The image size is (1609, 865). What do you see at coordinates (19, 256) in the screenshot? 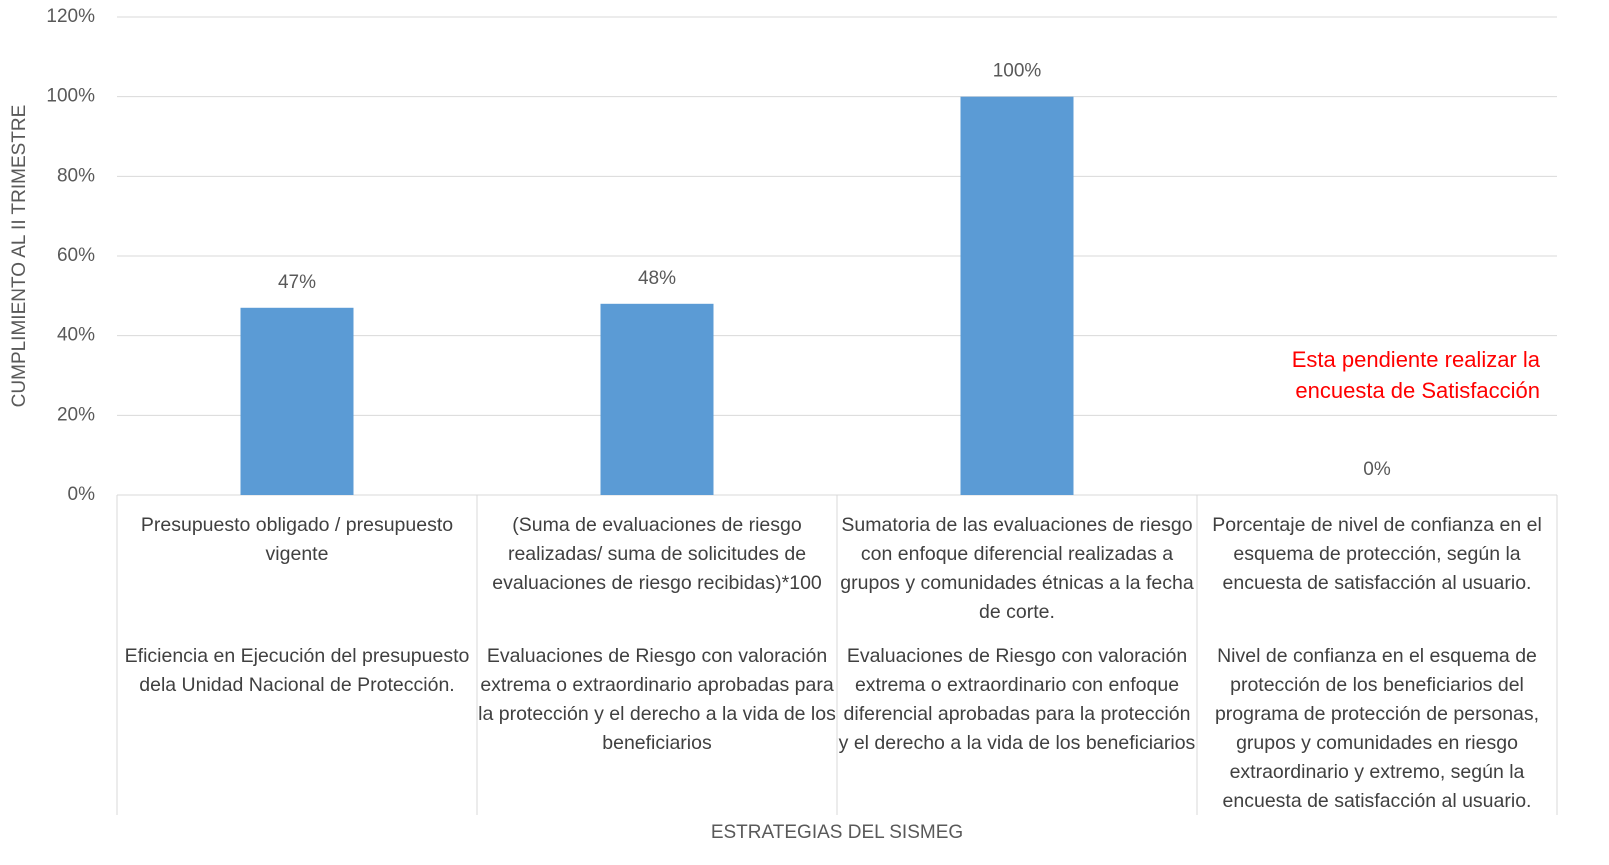
I see `y-axis-label: CUMPLIMIENTO AL II TRIMESTRE` at bounding box center [19, 256].